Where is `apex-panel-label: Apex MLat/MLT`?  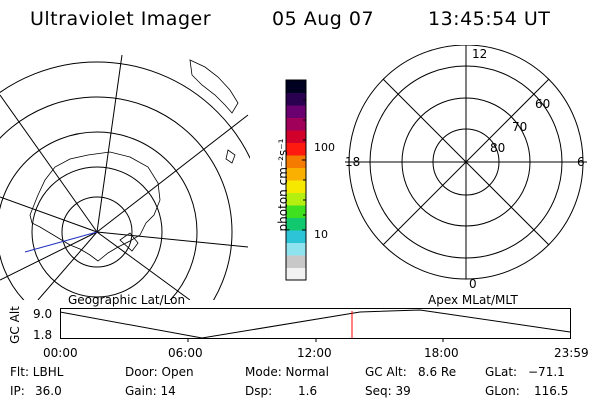
apex-panel-label: Apex MLat/MLT is located at coordinates (473, 300).